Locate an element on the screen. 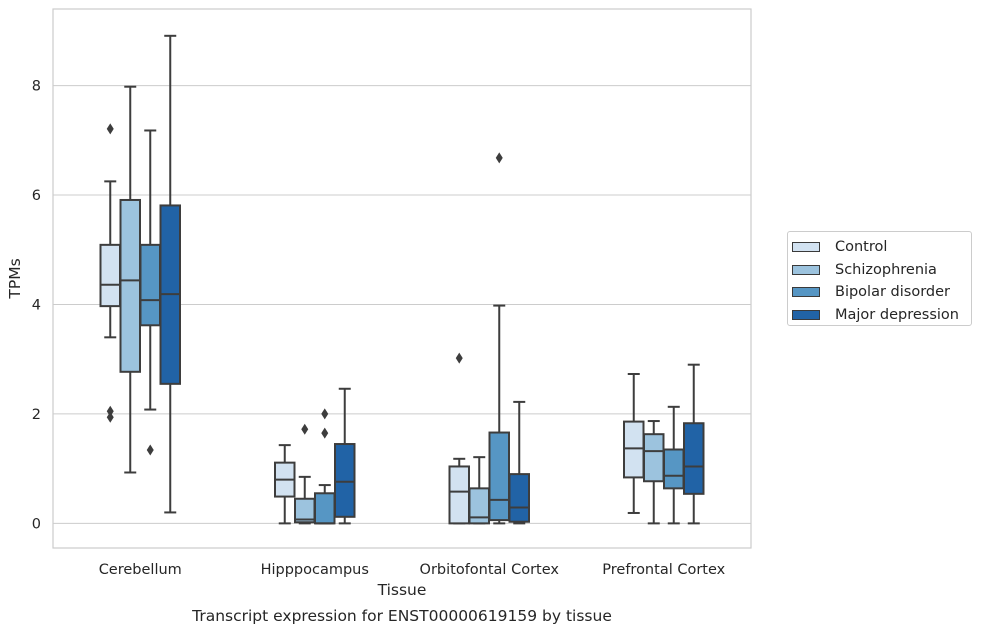 The width and height of the screenshot is (983, 638). x-axis-label: Tissue is located at coordinates (402, 590).